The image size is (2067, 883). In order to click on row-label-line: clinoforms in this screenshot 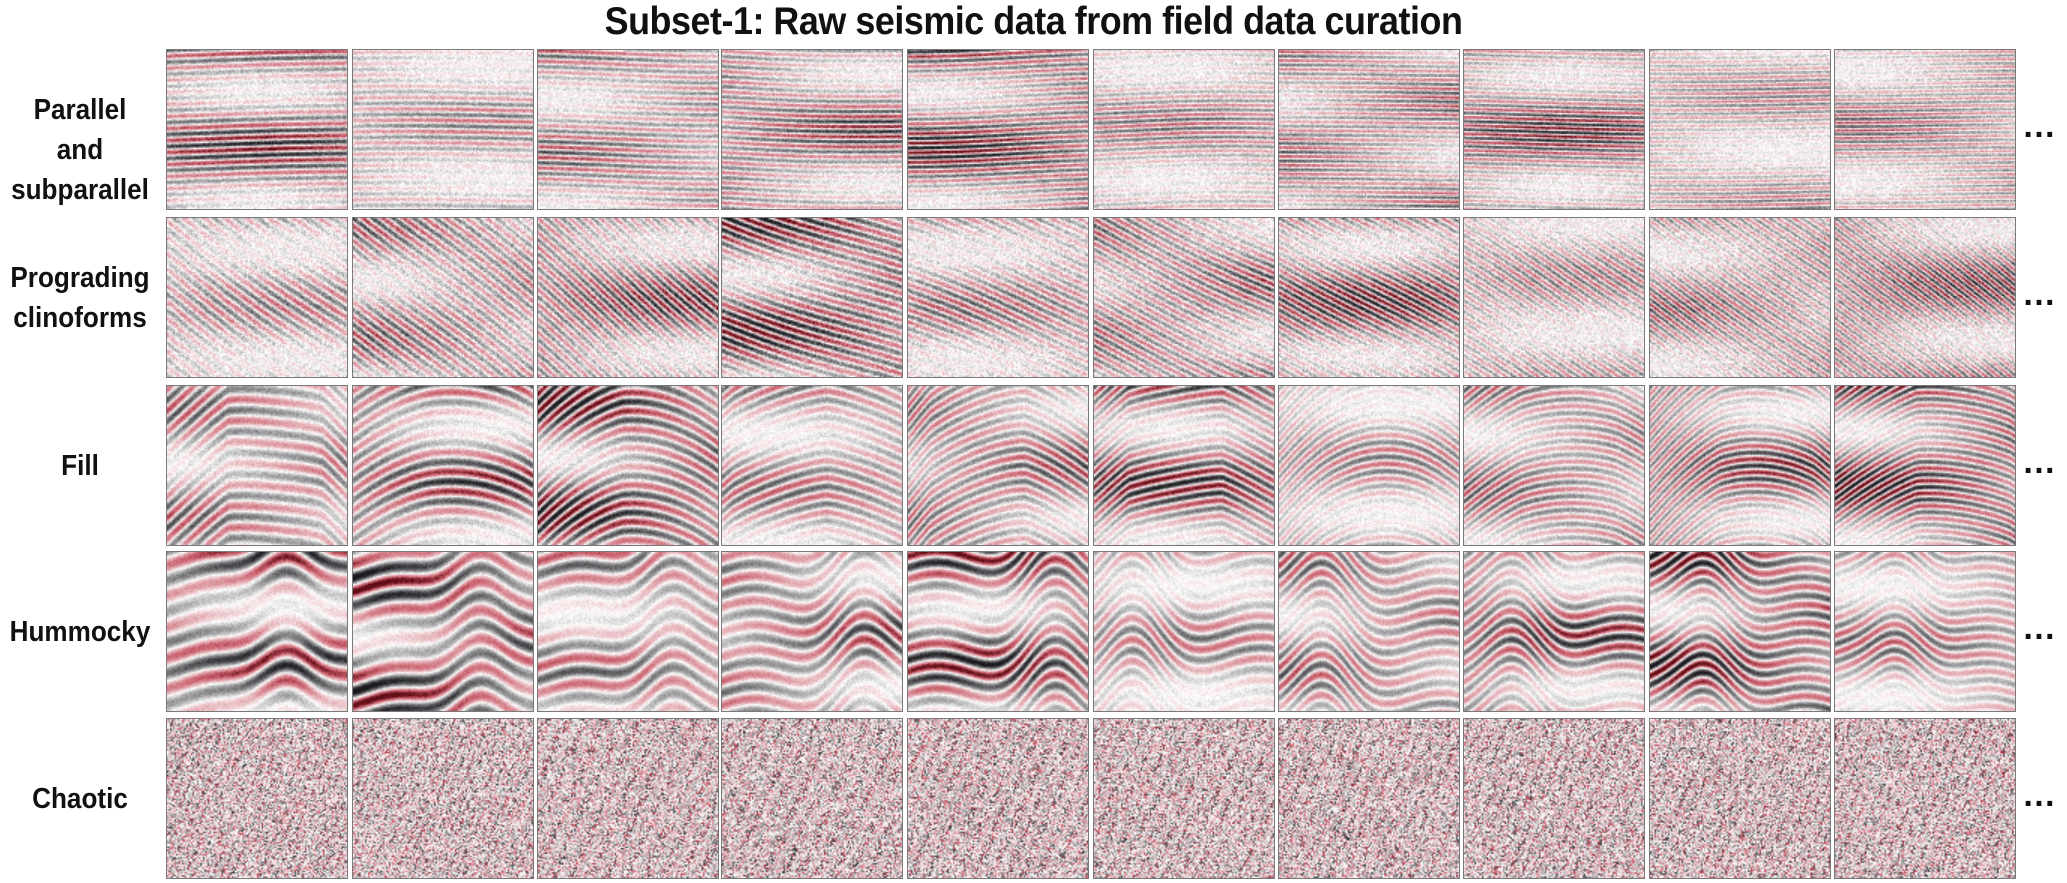, I will do `click(80, 317)`.